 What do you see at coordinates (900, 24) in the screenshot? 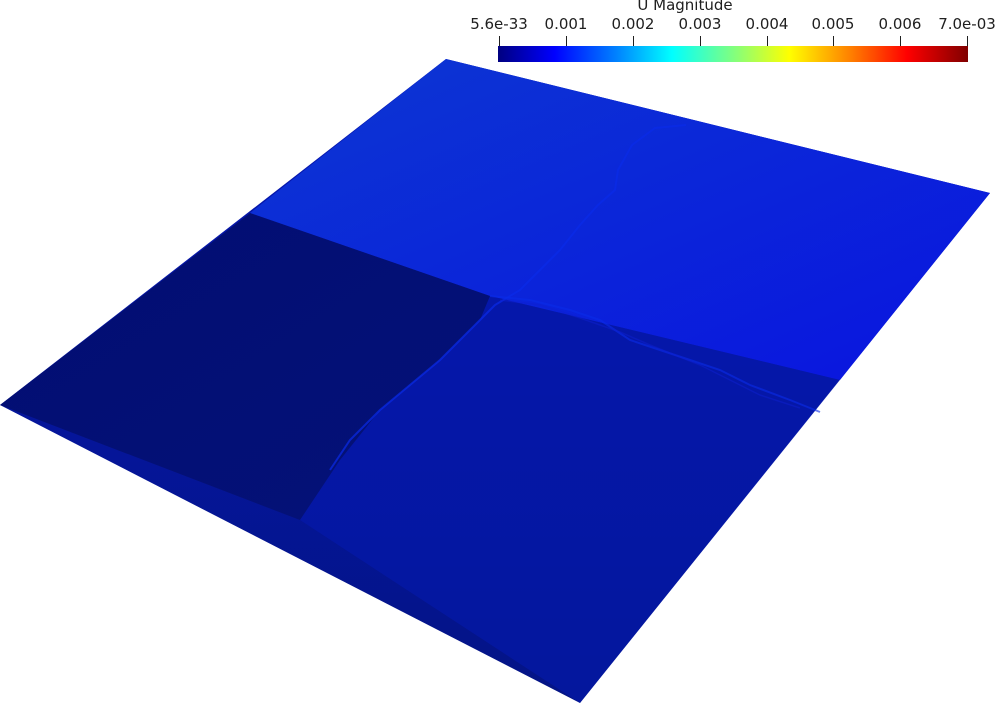
I see `colorbar-label-0-006: 0.006` at bounding box center [900, 24].